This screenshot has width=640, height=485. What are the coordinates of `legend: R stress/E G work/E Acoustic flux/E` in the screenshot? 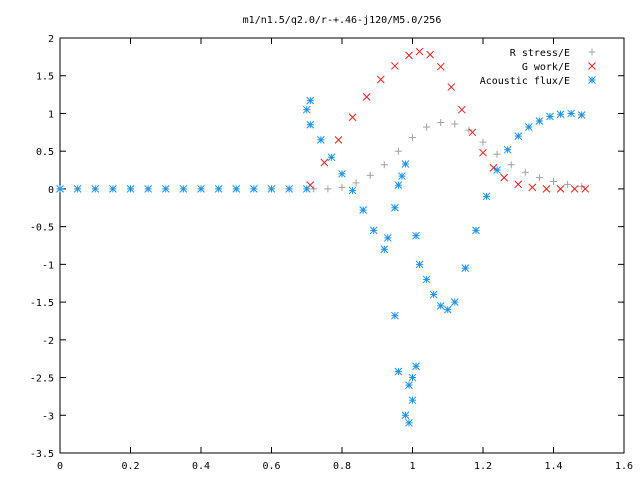 It's located at (538, 67).